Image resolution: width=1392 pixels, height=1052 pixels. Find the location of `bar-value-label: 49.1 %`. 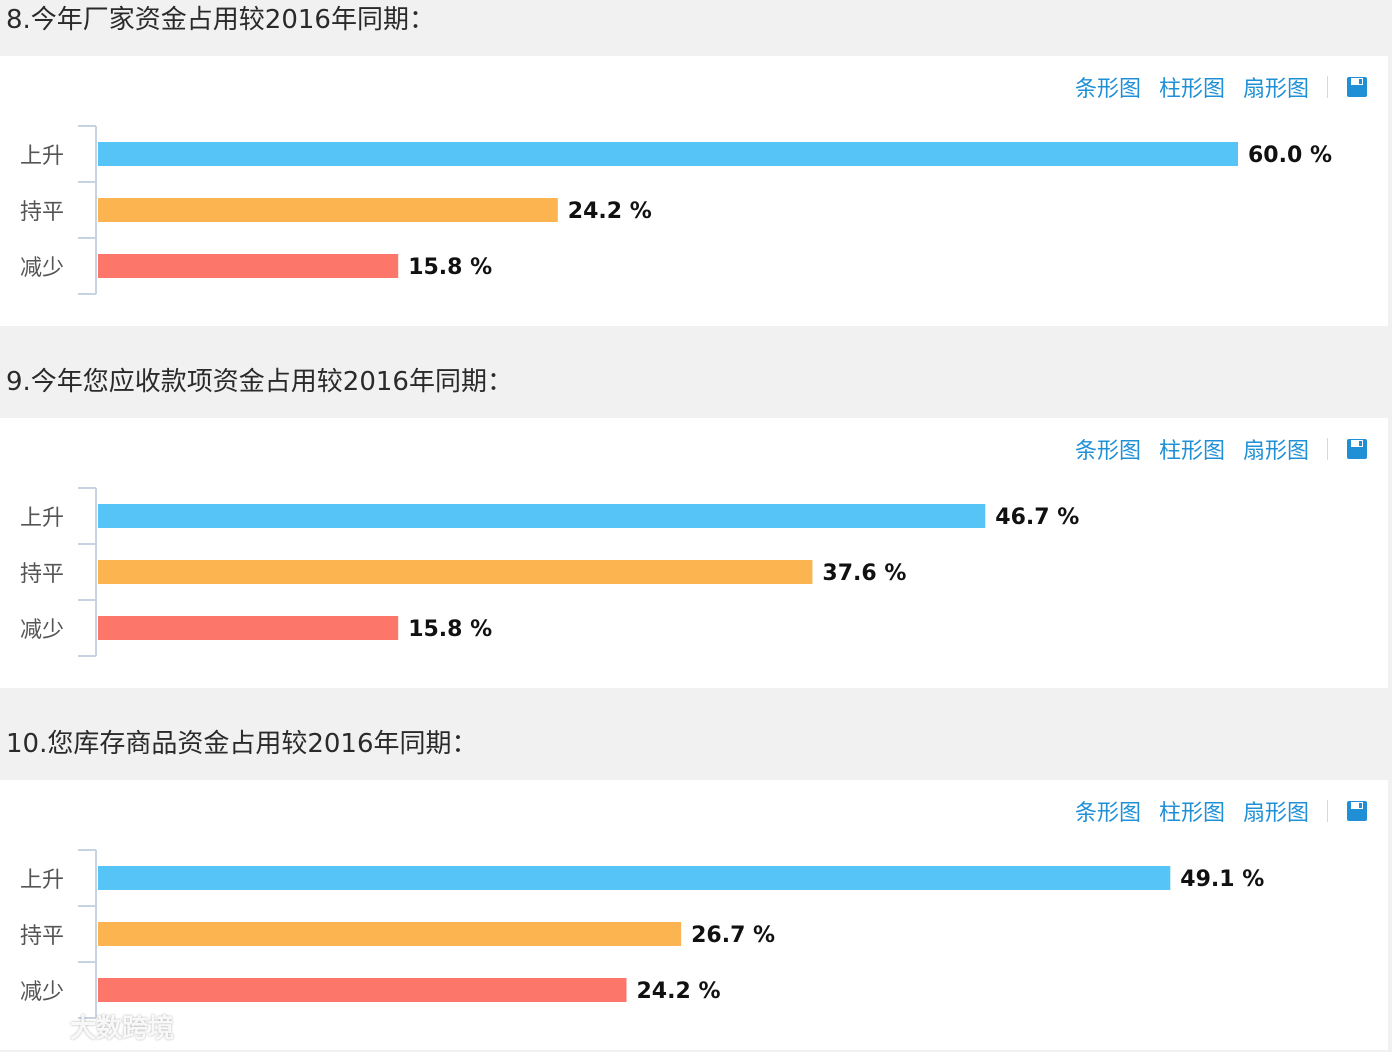

bar-value-label: 49.1 % is located at coordinates (1222, 879).